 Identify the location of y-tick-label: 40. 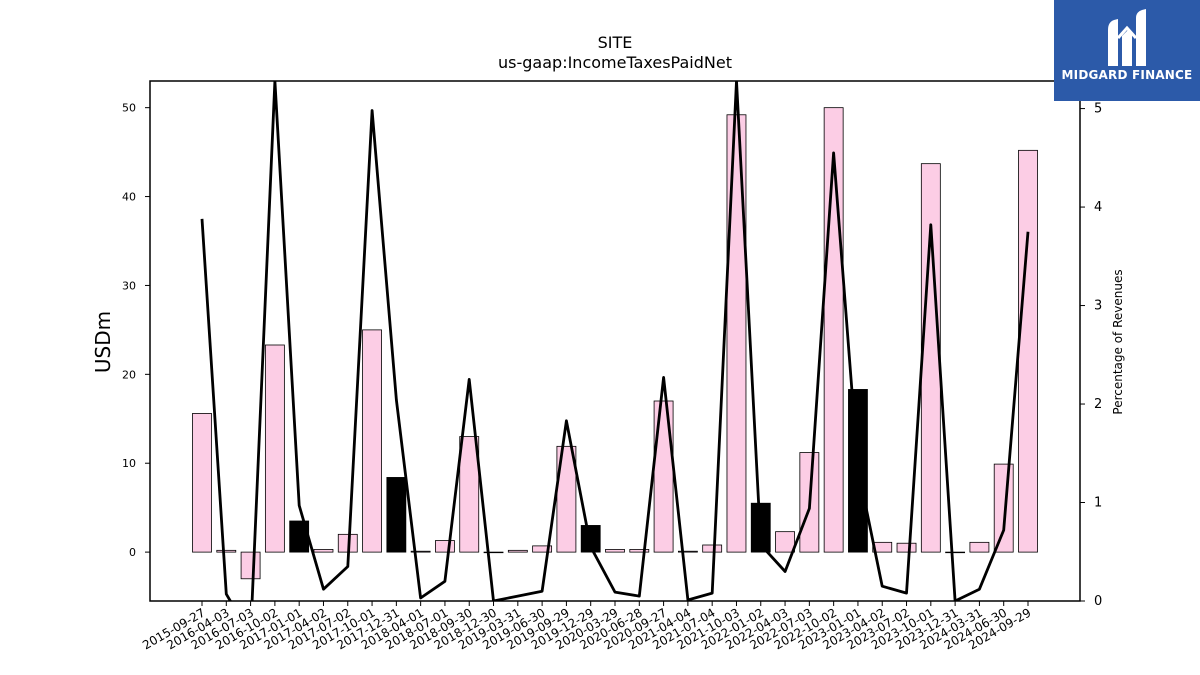
(129, 197).